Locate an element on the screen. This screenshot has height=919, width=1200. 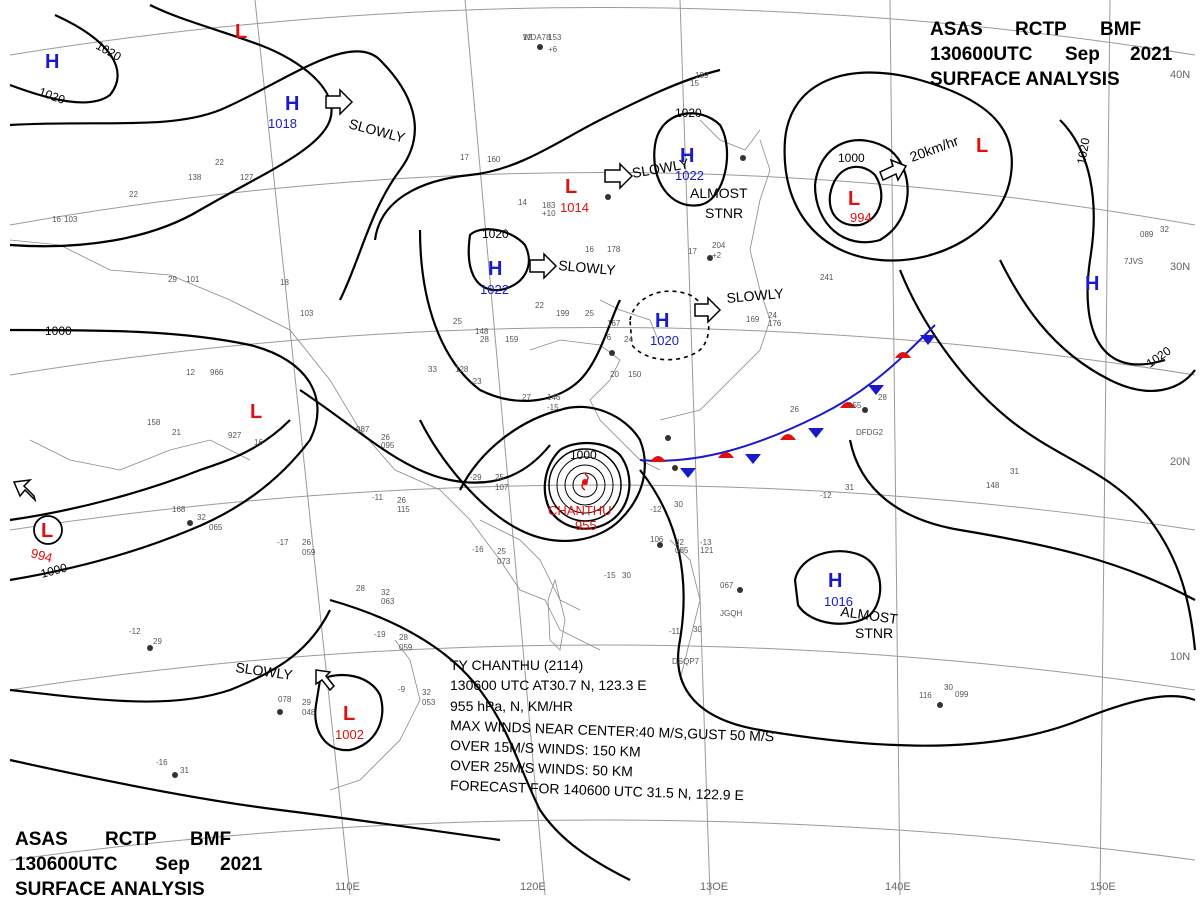
lon-label-130e: 13OE is located at coordinates (714, 887).